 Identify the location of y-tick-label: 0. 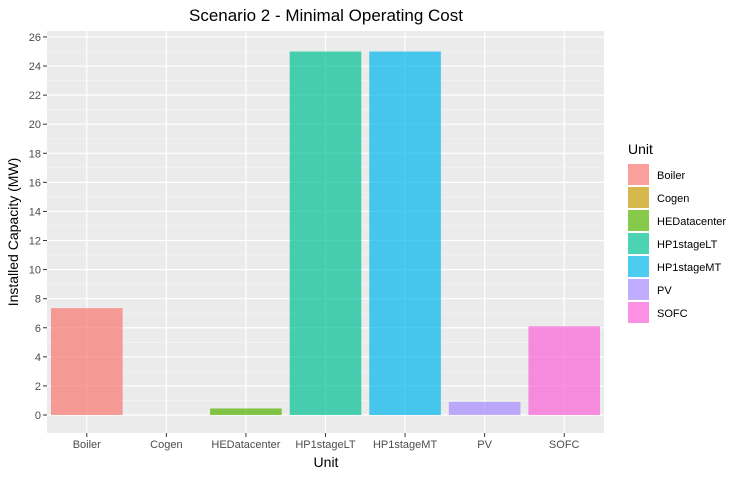
(38, 416).